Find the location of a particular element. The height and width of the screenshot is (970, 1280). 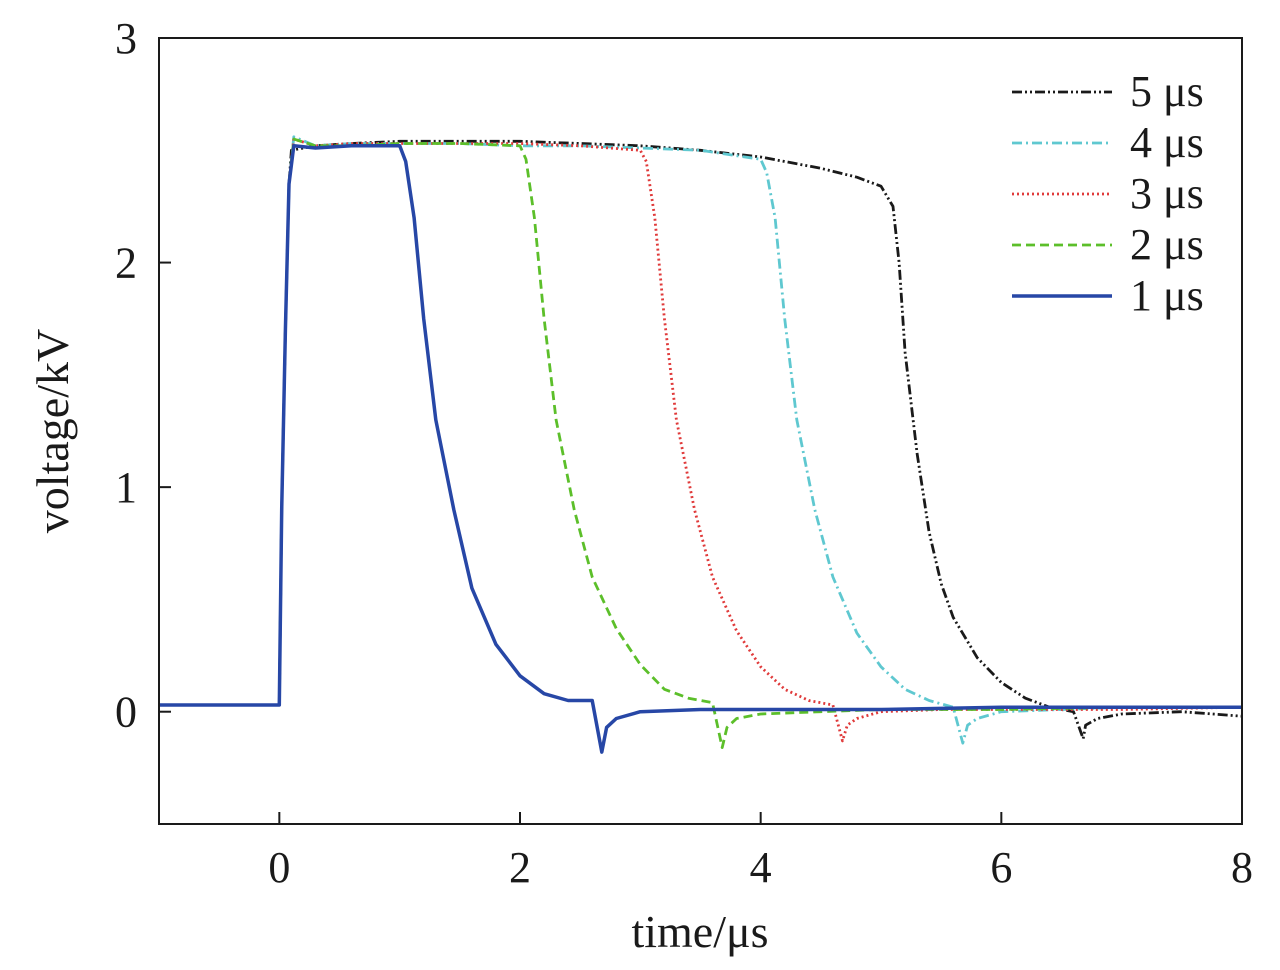

x-axis-title: time/μs is located at coordinates (699, 931).